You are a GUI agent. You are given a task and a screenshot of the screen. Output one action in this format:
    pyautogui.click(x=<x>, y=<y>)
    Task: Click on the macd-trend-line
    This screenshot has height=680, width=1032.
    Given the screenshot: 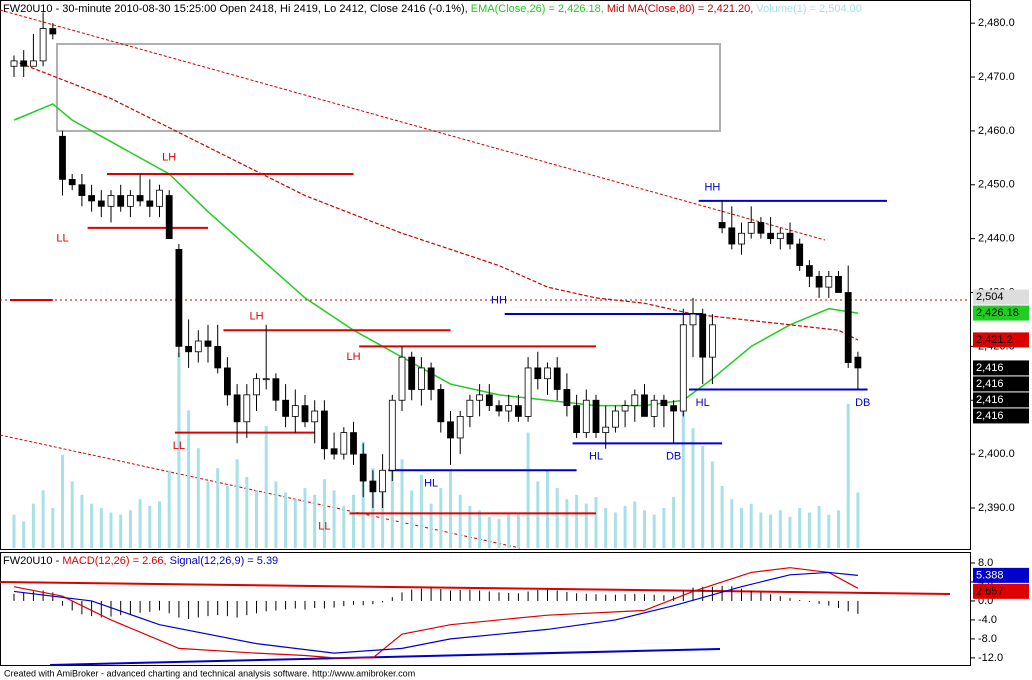 What is the action you would take?
    pyautogui.click(x=385, y=657)
    